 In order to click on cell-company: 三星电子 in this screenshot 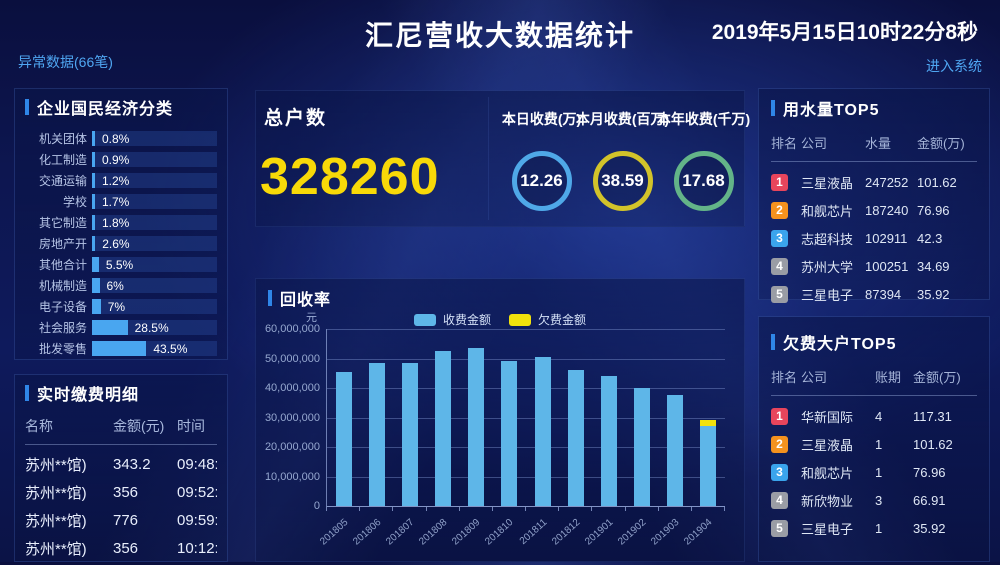, I will do `click(827, 295)`.